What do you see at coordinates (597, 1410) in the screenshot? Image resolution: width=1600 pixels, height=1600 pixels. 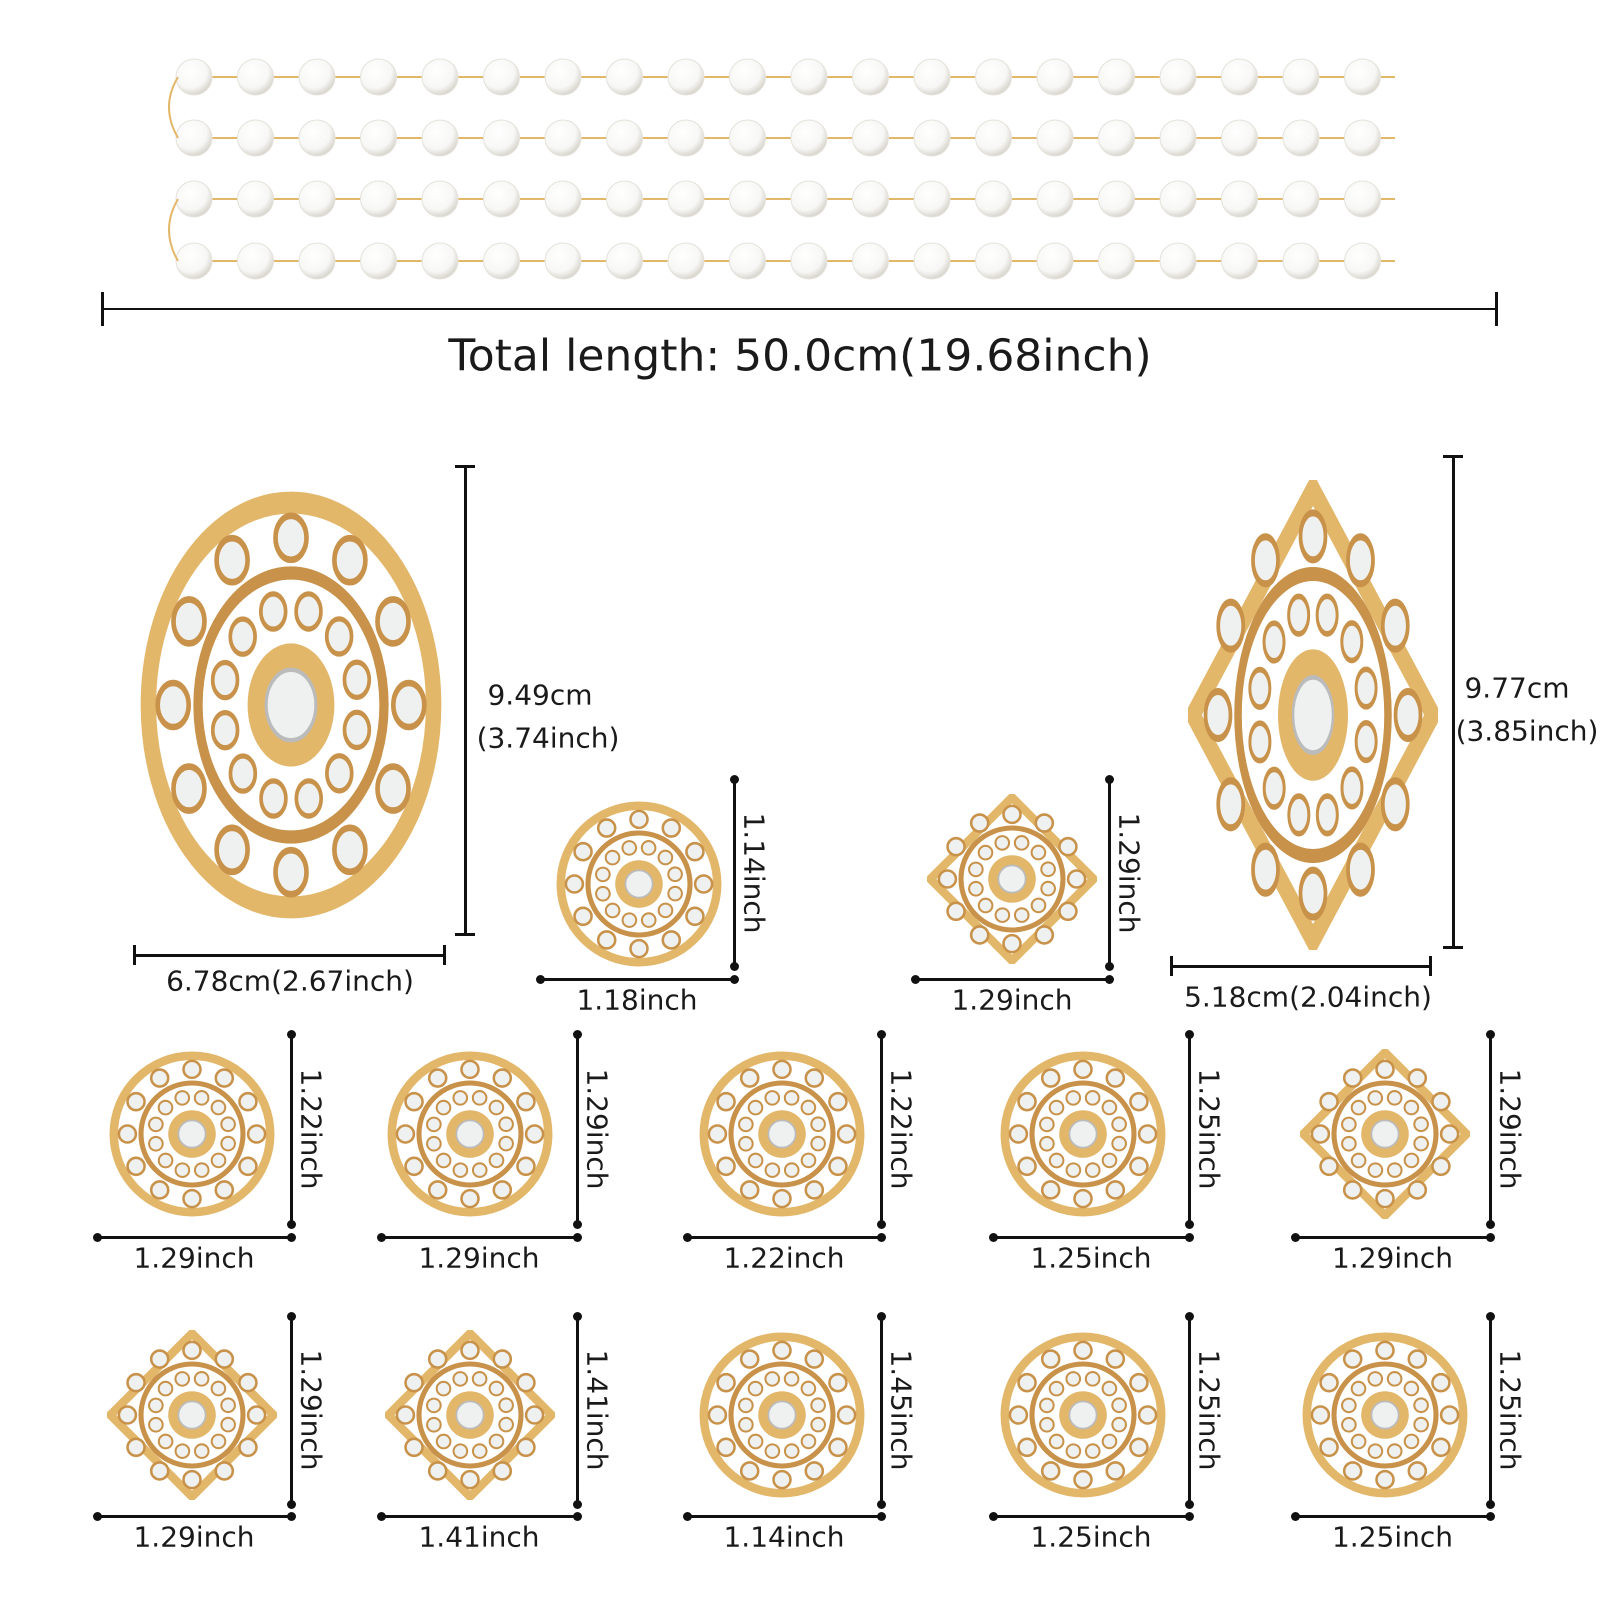 I see `height-label: 1.41inch` at bounding box center [597, 1410].